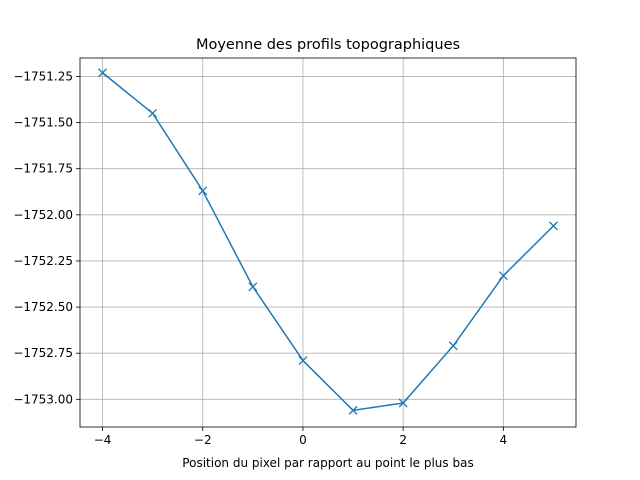 Image resolution: width=640 pixels, height=480 pixels. What do you see at coordinates (43, 76) in the screenshot?
I see `y-tick-label: −1751.25` at bounding box center [43, 76].